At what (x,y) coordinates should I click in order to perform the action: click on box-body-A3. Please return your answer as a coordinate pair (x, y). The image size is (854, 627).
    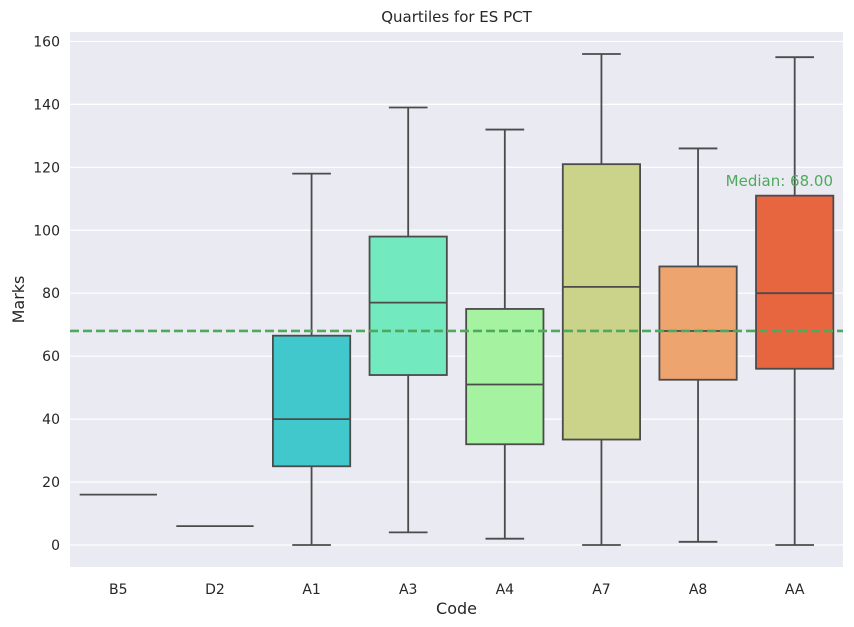
    Looking at the image, I should click on (408, 305).